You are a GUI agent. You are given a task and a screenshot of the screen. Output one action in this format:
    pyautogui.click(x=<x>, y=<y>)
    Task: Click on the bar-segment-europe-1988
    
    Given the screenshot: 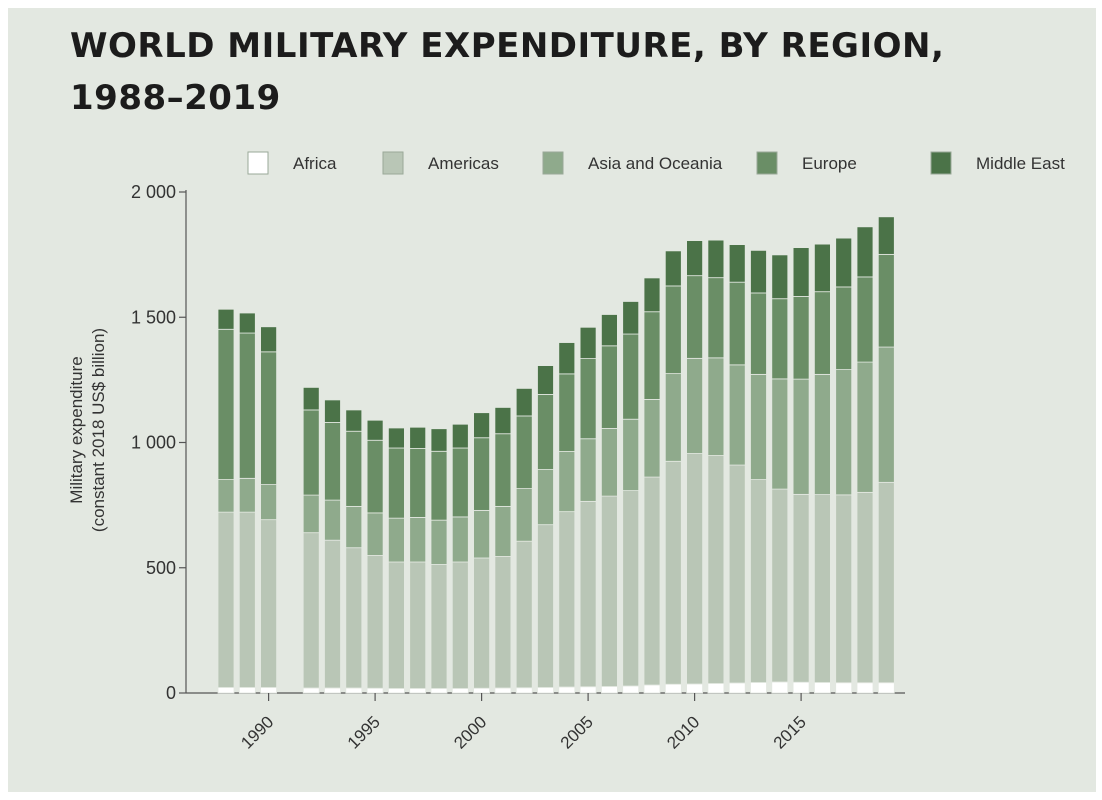 What is the action you would take?
    pyautogui.click(x=226, y=404)
    